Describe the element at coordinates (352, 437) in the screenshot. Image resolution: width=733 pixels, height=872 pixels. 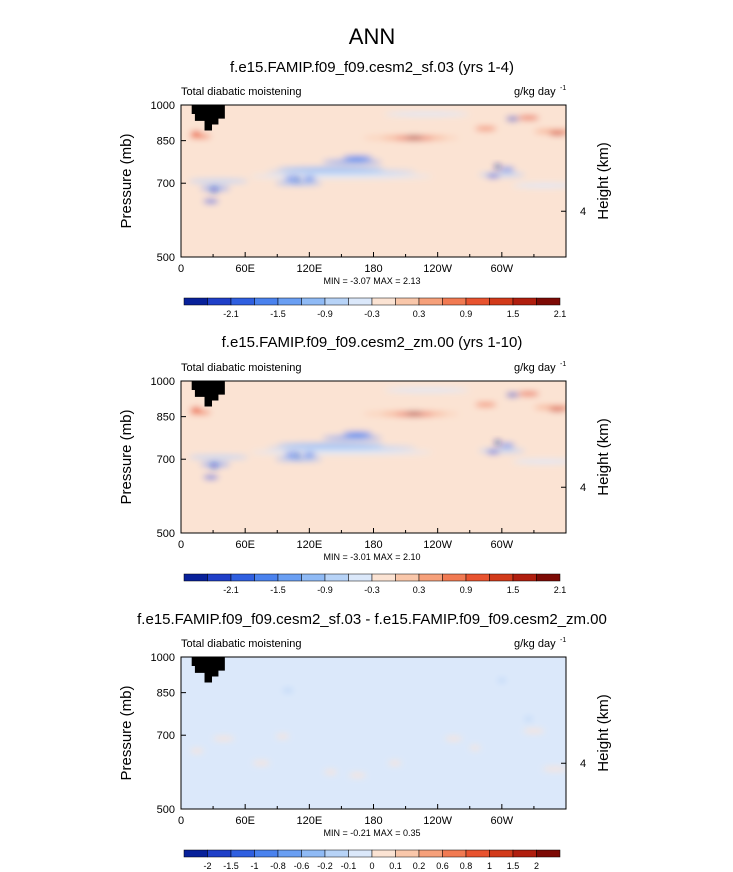
I see `field-pacific-min` at that location.